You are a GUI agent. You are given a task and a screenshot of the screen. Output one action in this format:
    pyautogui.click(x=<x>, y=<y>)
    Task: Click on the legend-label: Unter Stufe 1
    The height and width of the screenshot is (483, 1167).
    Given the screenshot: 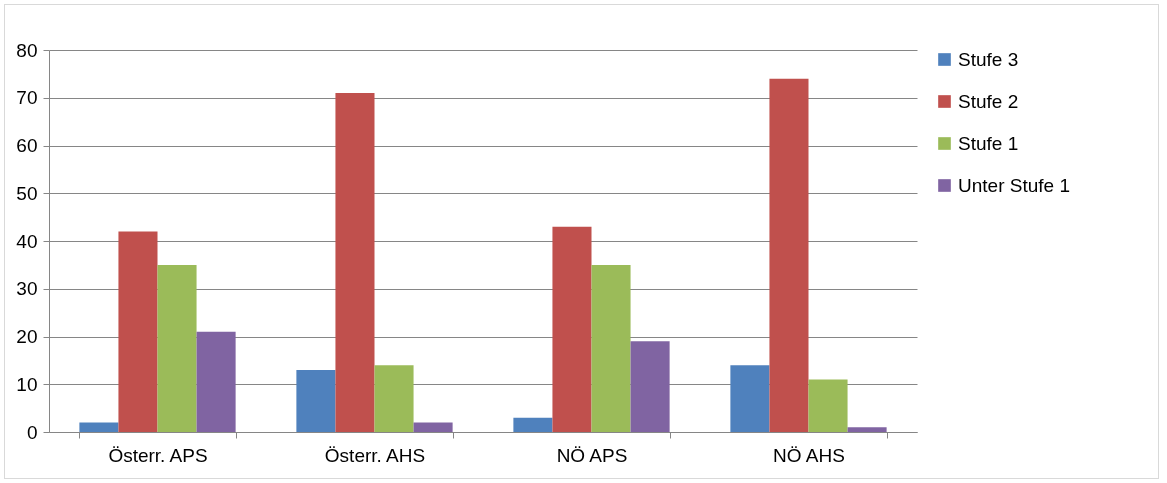 What is the action you would take?
    pyautogui.click(x=1014, y=185)
    